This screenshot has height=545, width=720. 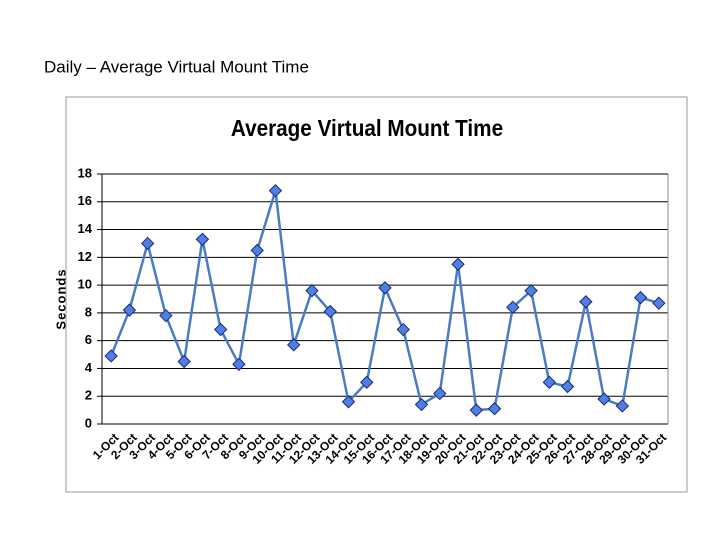 I want to click on y-tick-label: 10, so click(x=85, y=284).